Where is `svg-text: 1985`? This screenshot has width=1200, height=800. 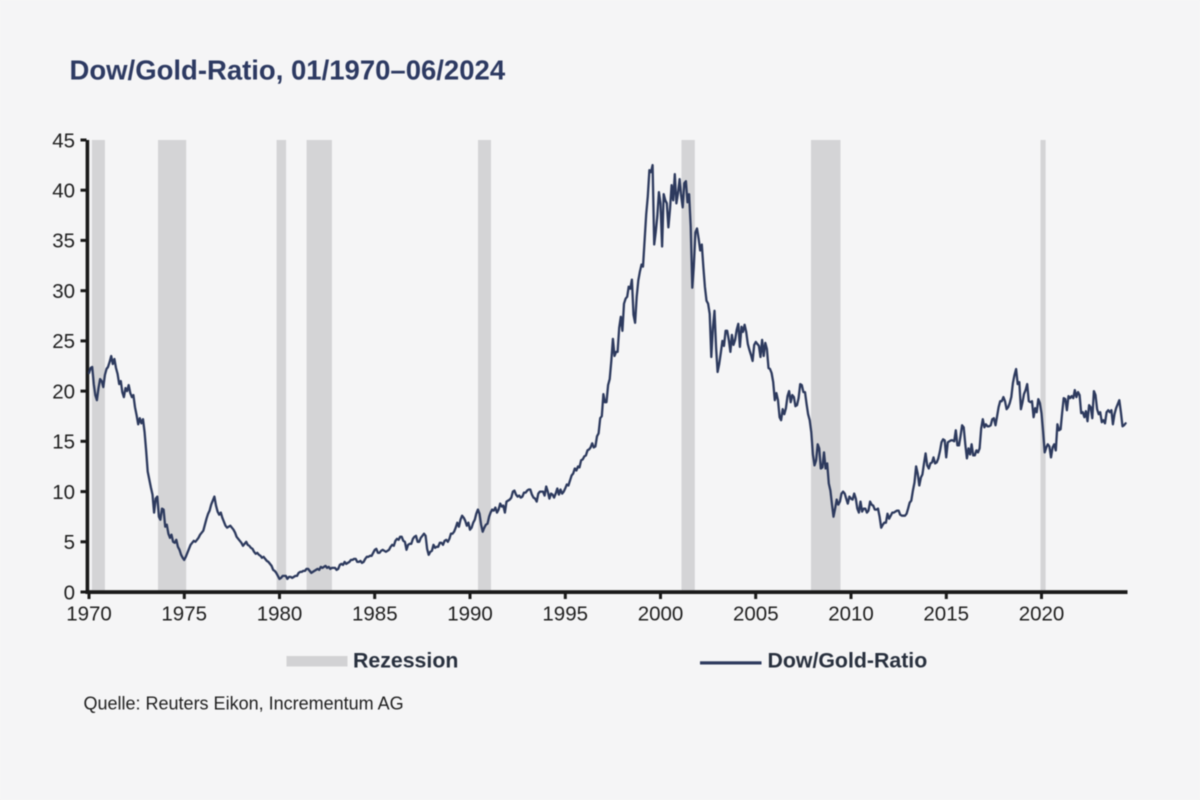
svg-text: 1985 is located at coordinates (375, 613).